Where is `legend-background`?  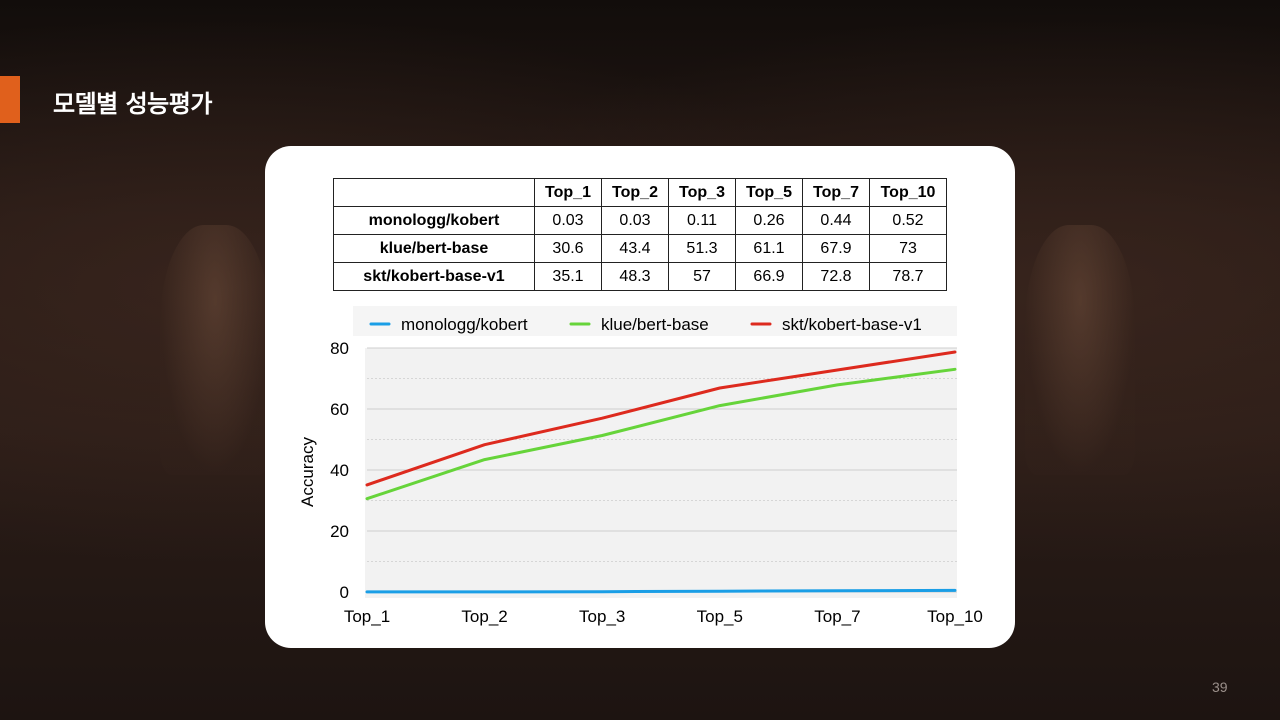
legend-background is located at coordinates (655, 321).